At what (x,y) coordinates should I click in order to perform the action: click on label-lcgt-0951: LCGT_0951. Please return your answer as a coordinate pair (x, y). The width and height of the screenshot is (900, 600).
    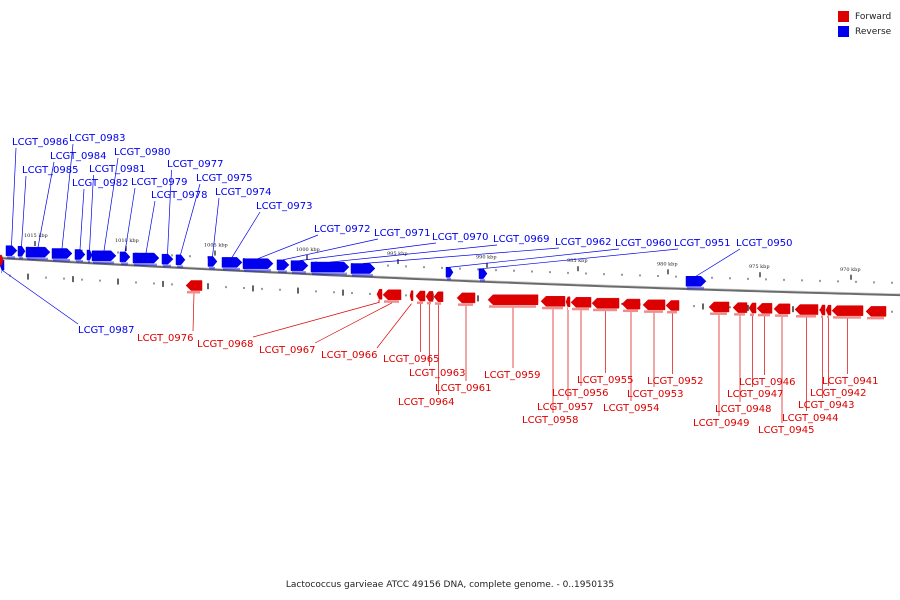
    Looking at the image, I should click on (702, 243).